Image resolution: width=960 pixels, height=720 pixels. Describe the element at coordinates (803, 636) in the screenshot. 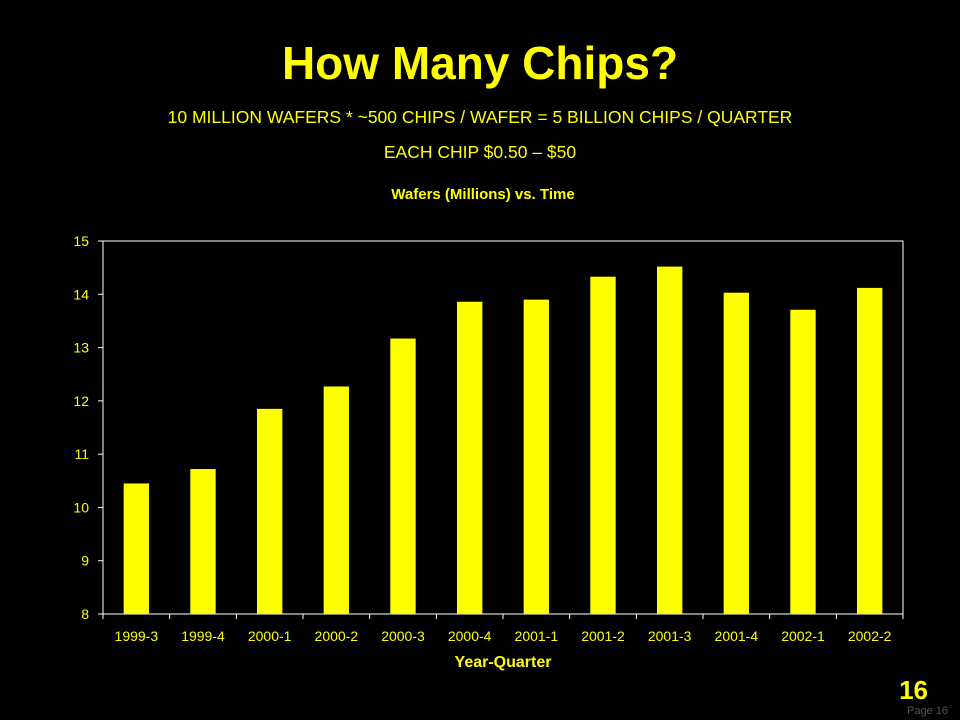

I see `x-tick-label: 2002-1` at that location.